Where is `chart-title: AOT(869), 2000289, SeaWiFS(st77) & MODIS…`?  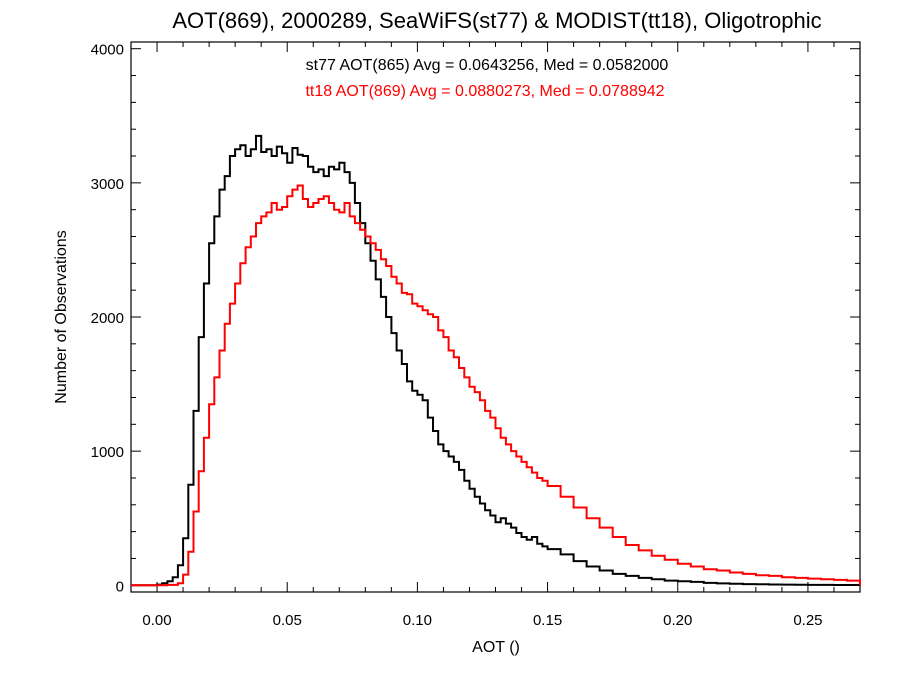
chart-title: AOT(869), 2000289, SeaWiFS(st77) & MODIS… is located at coordinates (496, 20).